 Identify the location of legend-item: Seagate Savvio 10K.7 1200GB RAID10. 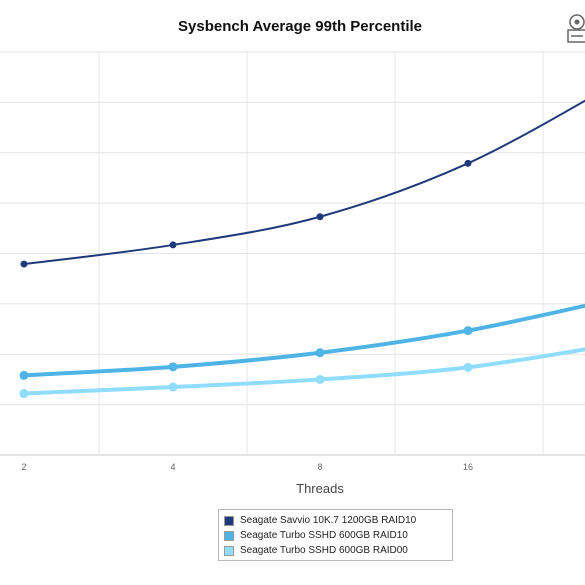
(338, 520).